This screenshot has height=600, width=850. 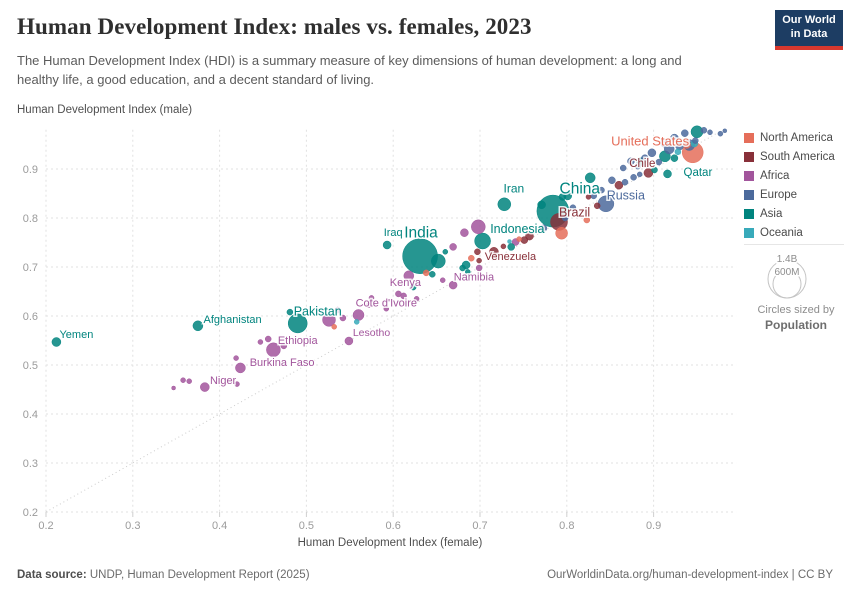 I want to click on country-label-qatar: Qatar, so click(x=698, y=173).